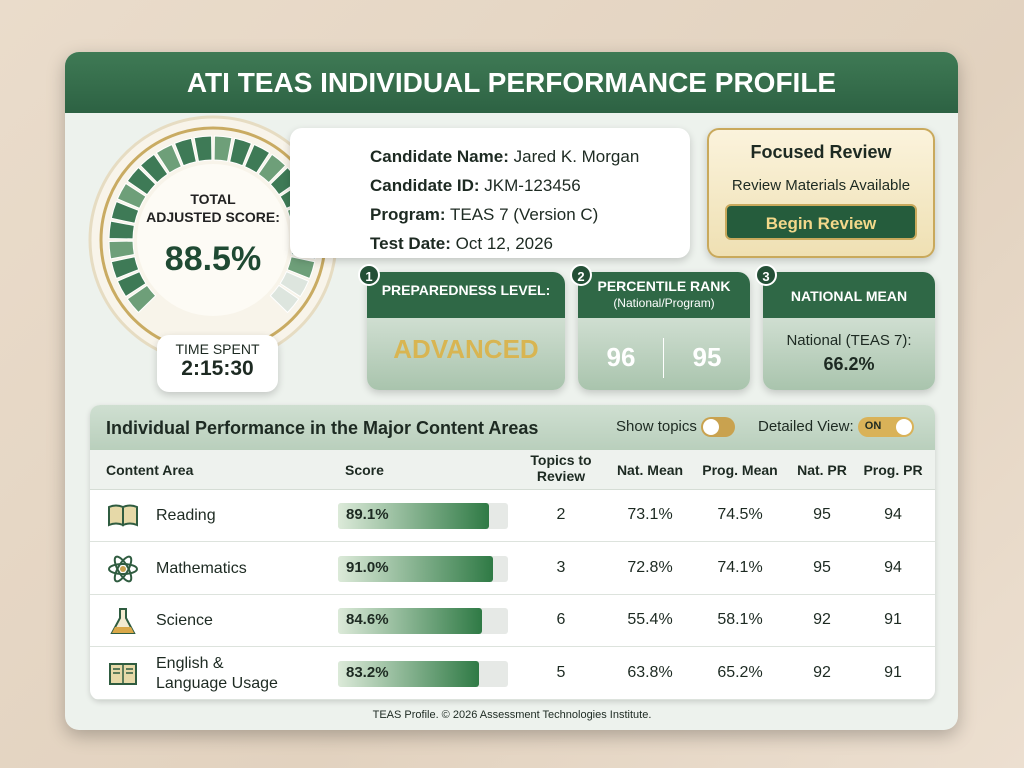 Image resolution: width=1024 pixels, height=768 pixels. What do you see at coordinates (740, 567) in the screenshot?
I see `cell: 74.1%` at bounding box center [740, 567].